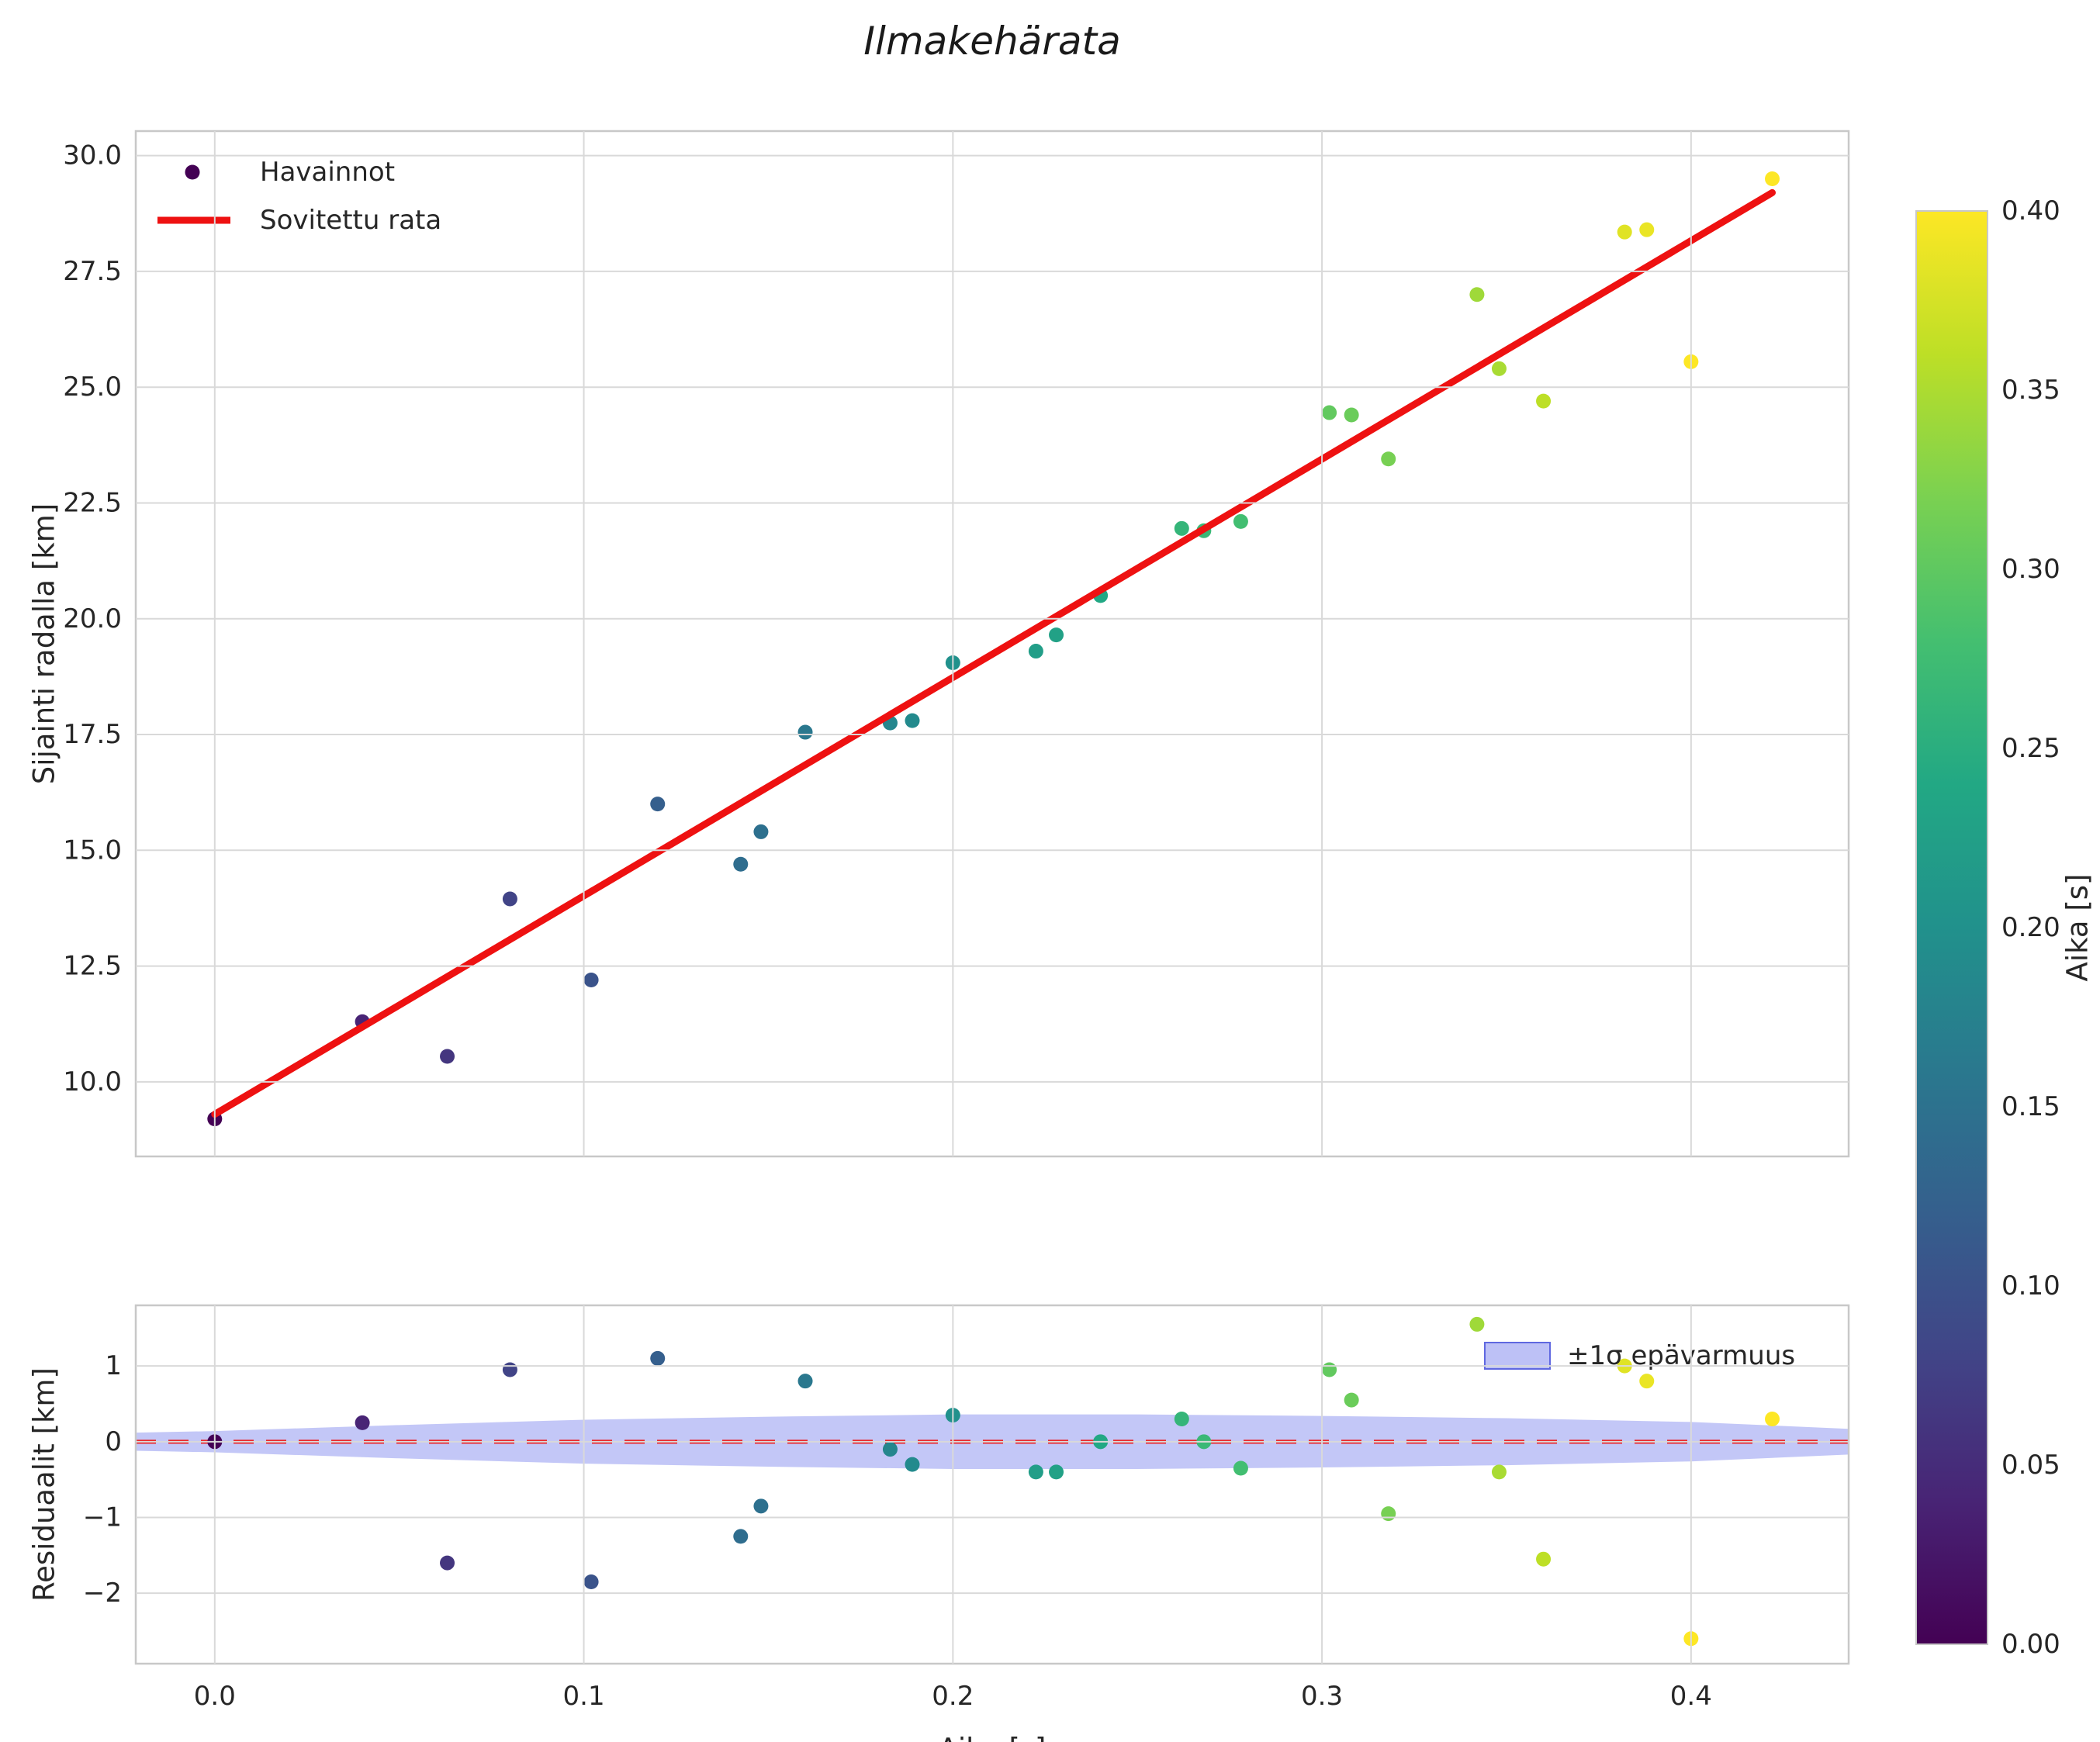 This screenshot has height=1742, width=2100. Describe the element at coordinates (2078, 928) in the screenshot. I see `colorbar-label: Aika [s]` at that location.